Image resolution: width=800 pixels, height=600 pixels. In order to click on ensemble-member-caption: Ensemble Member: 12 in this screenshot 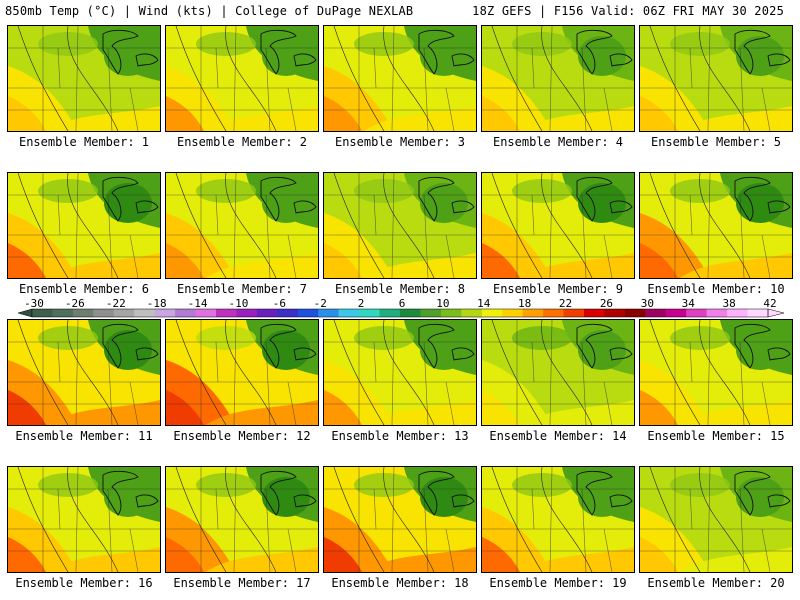, I will do `click(242, 436)`.